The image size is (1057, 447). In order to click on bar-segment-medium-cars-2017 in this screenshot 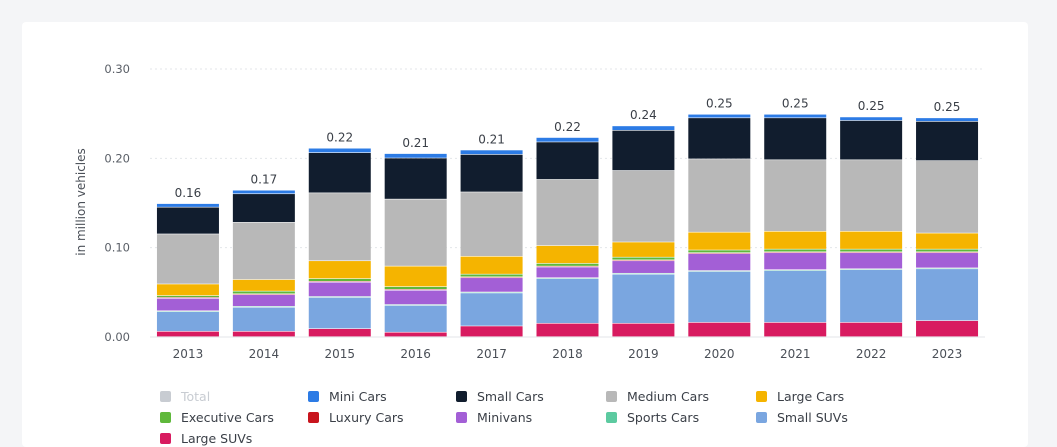, I will do `click(491, 224)`.